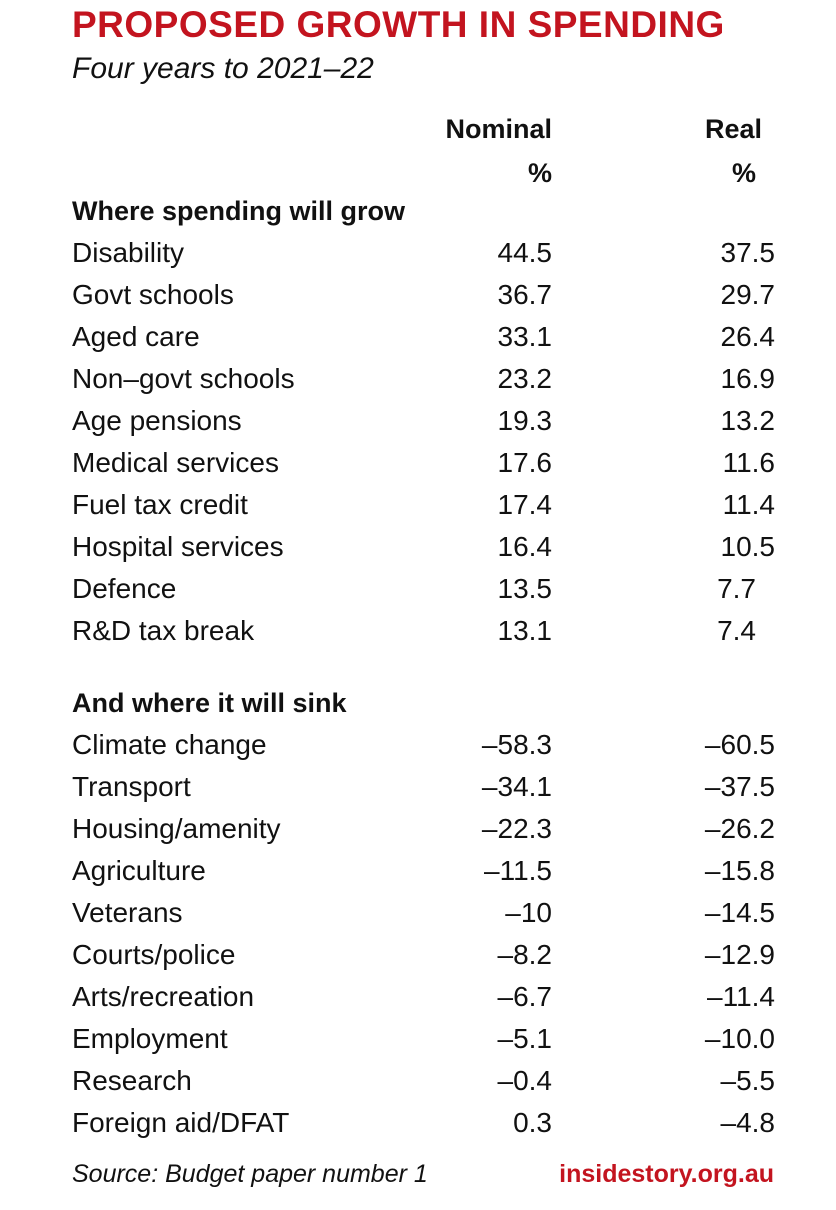  Describe the element at coordinates (176, 828) in the screenshot. I see `row-label: Housing/amenity` at that location.